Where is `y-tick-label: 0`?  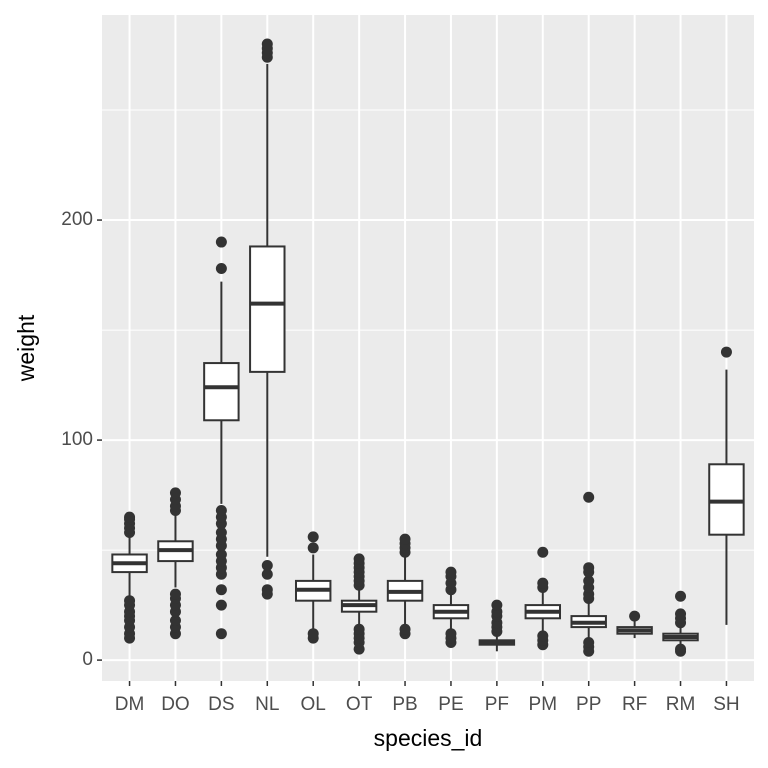 y-tick-label: 0 is located at coordinates (87, 659).